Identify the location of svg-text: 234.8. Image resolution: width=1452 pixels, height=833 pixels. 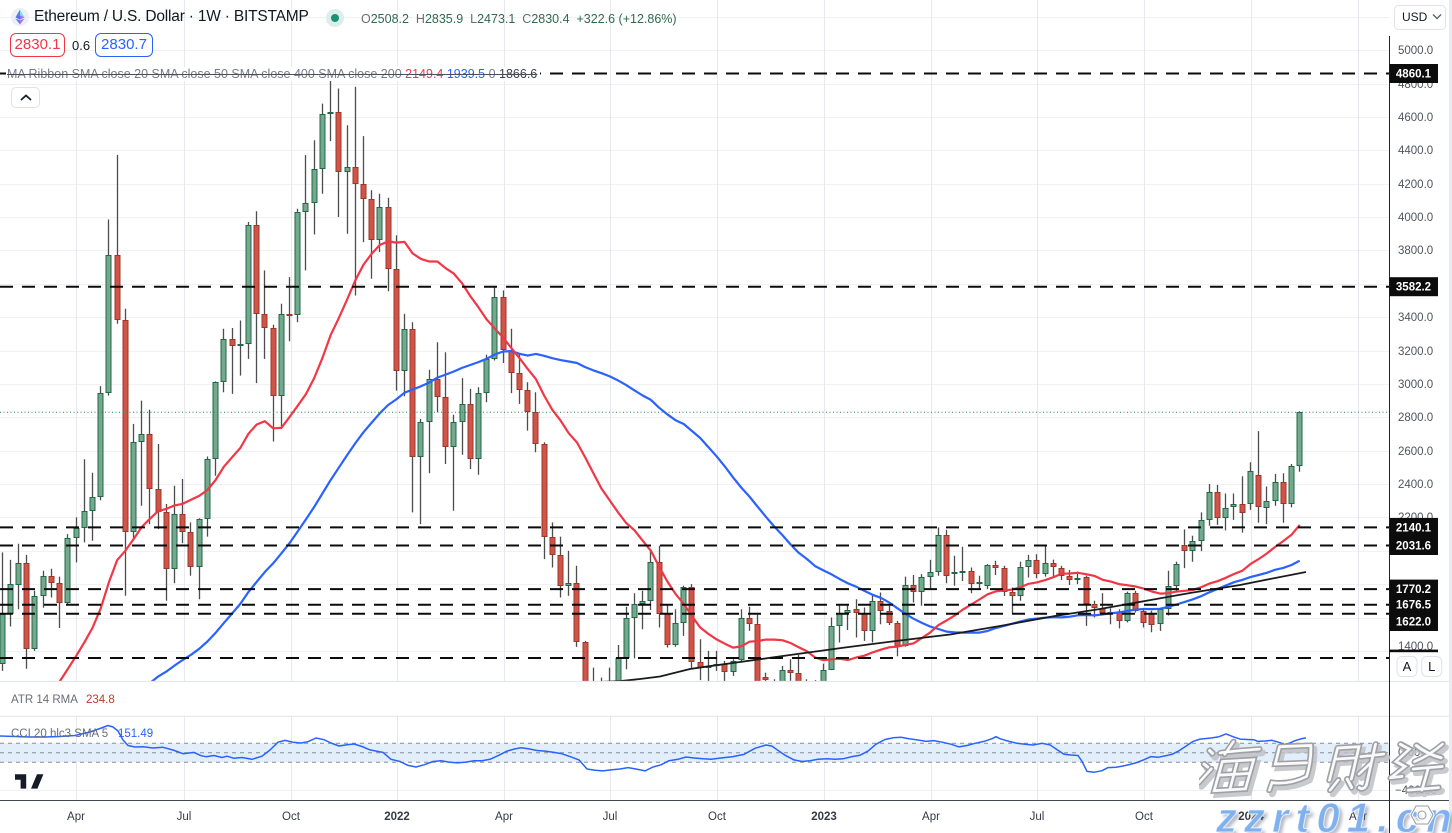
(100, 700).